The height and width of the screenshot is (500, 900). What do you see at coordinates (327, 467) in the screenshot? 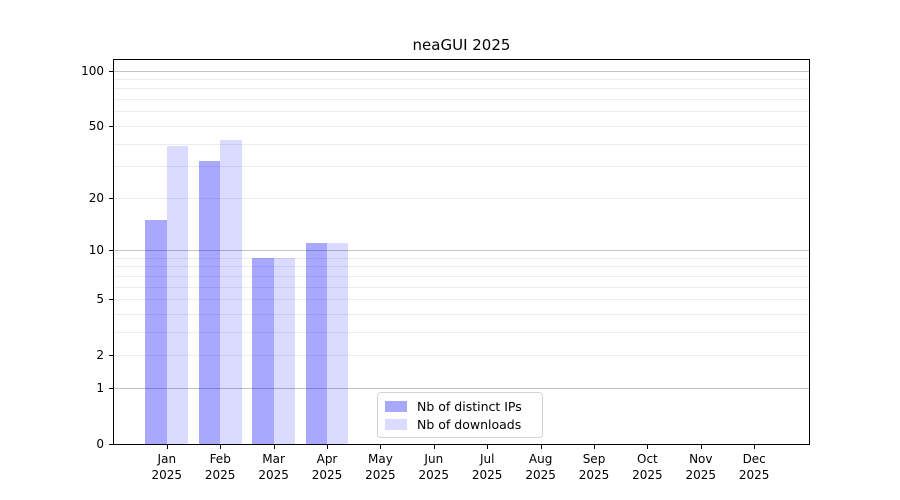
I see `x-tick-label: Apr 2025` at bounding box center [327, 467].